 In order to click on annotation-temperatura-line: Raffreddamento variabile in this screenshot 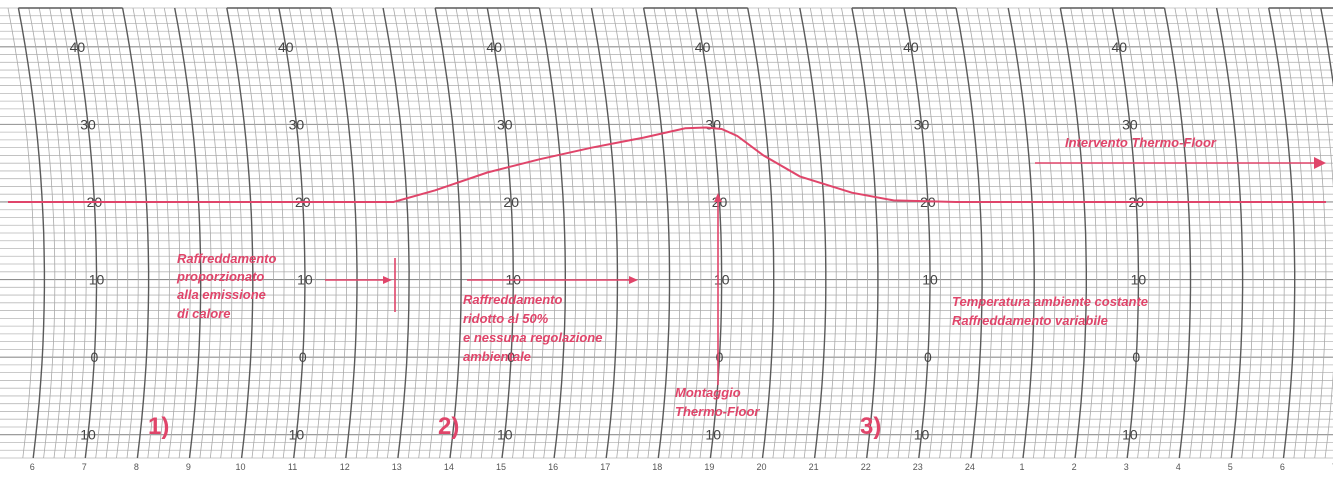, I will do `click(1030, 320)`.